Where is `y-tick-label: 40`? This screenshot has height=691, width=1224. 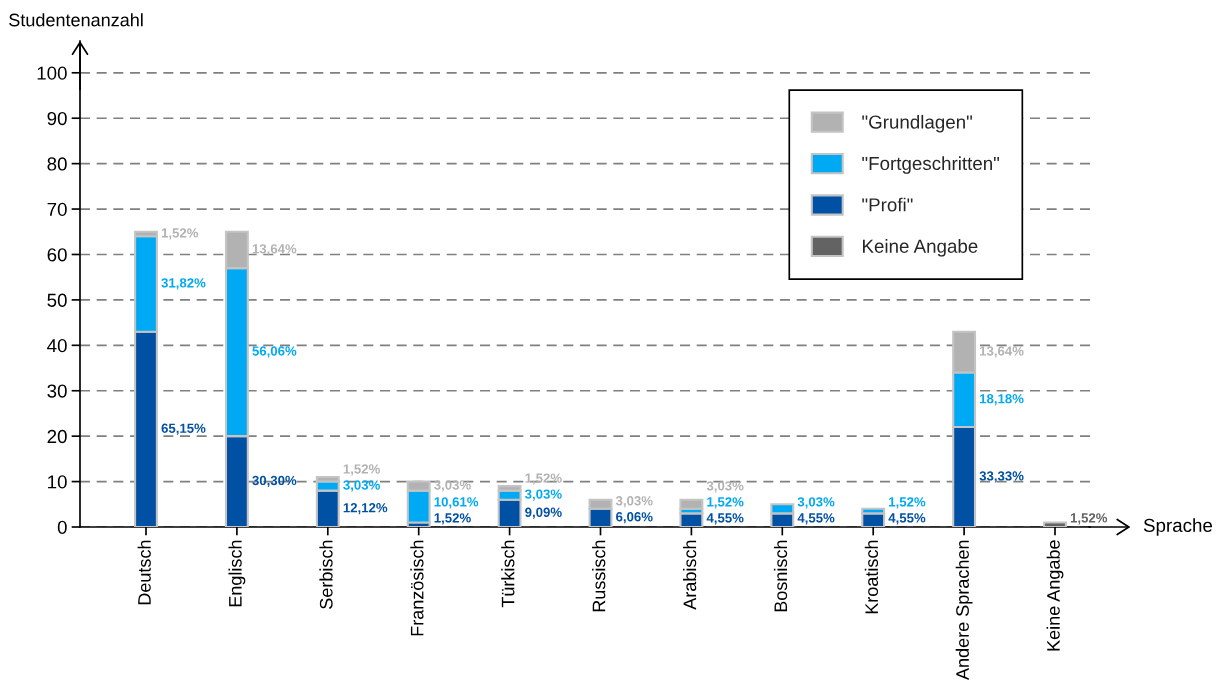 y-tick-label: 40 is located at coordinates (57, 346).